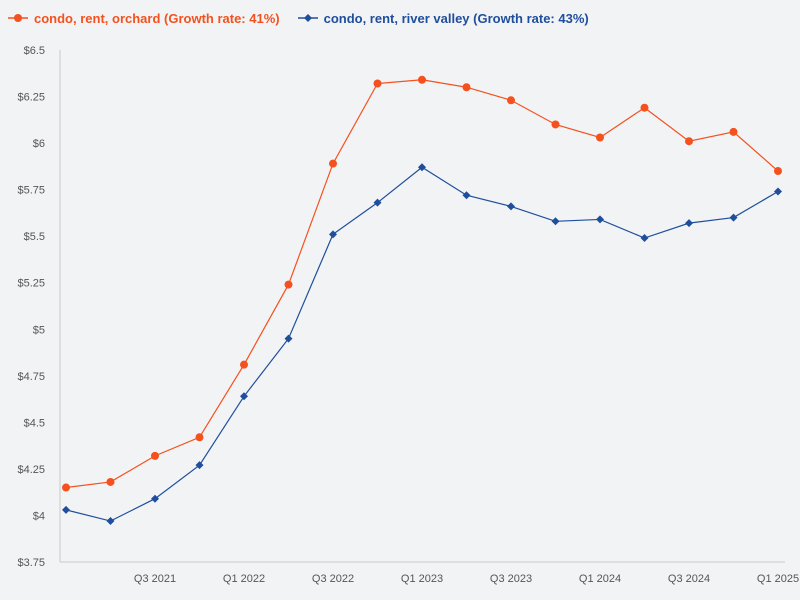 The width and height of the screenshot is (800, 600). What do you see at coordinates (333, 579) in the screenshot?
I see `x-tick-label: Q3 2022` at bounding box center [333, 579].